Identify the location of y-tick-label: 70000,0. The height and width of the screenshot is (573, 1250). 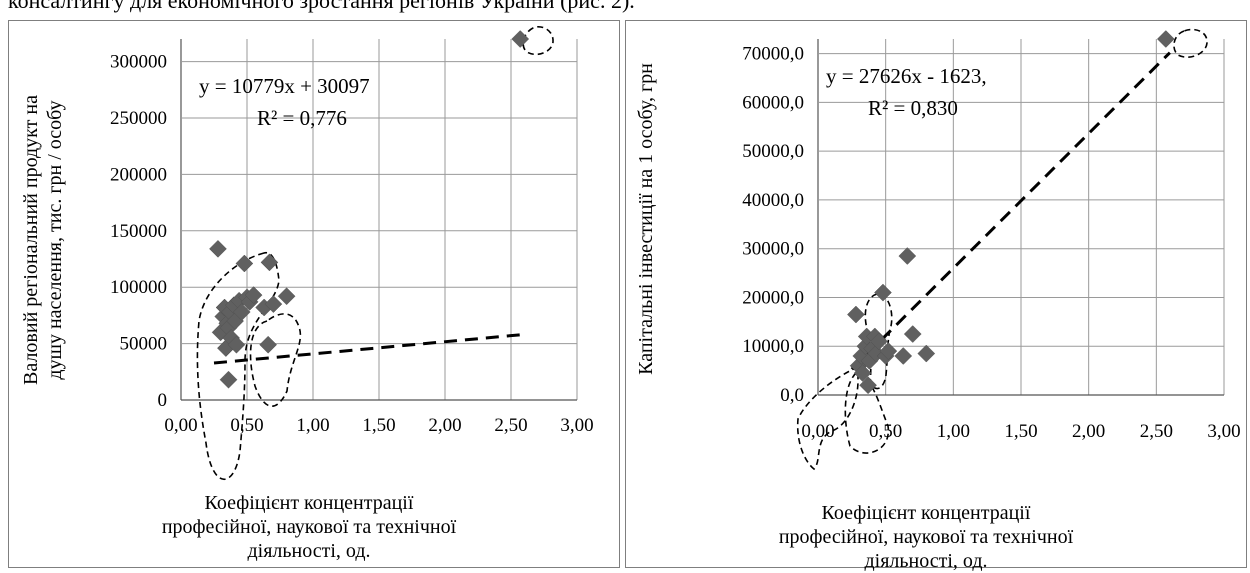
(773, 54).